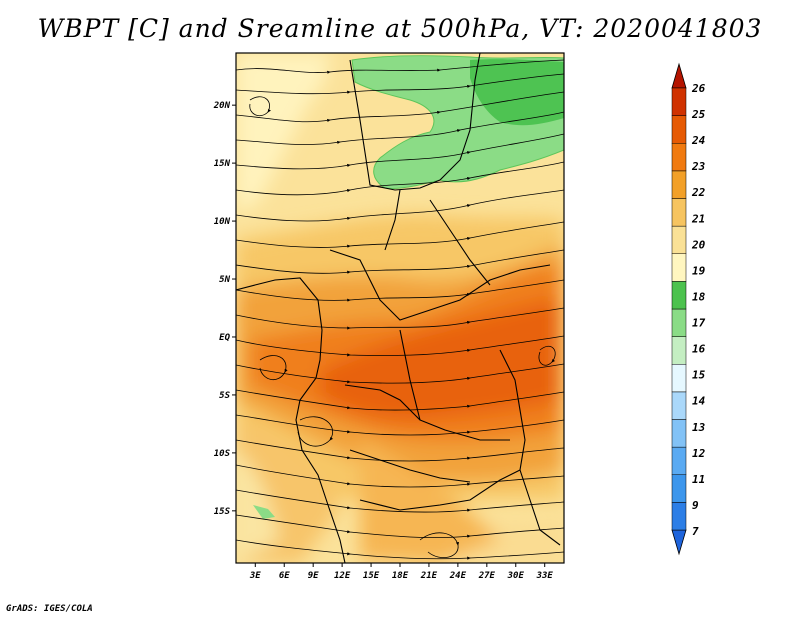 This screenshot has height=618, width=800. I want to click on colorbar-tick-label: 20, so click(698, 244).